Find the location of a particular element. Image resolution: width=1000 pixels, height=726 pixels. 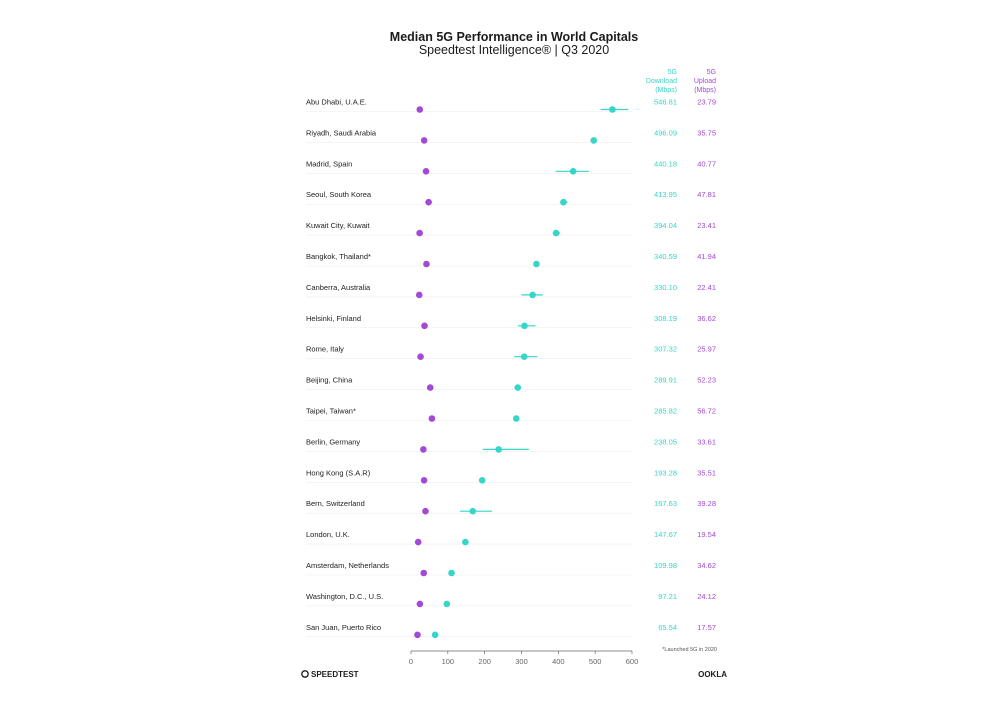

row: Rome, Italy 307.32 25.97 is located at coordinates (511, 353).